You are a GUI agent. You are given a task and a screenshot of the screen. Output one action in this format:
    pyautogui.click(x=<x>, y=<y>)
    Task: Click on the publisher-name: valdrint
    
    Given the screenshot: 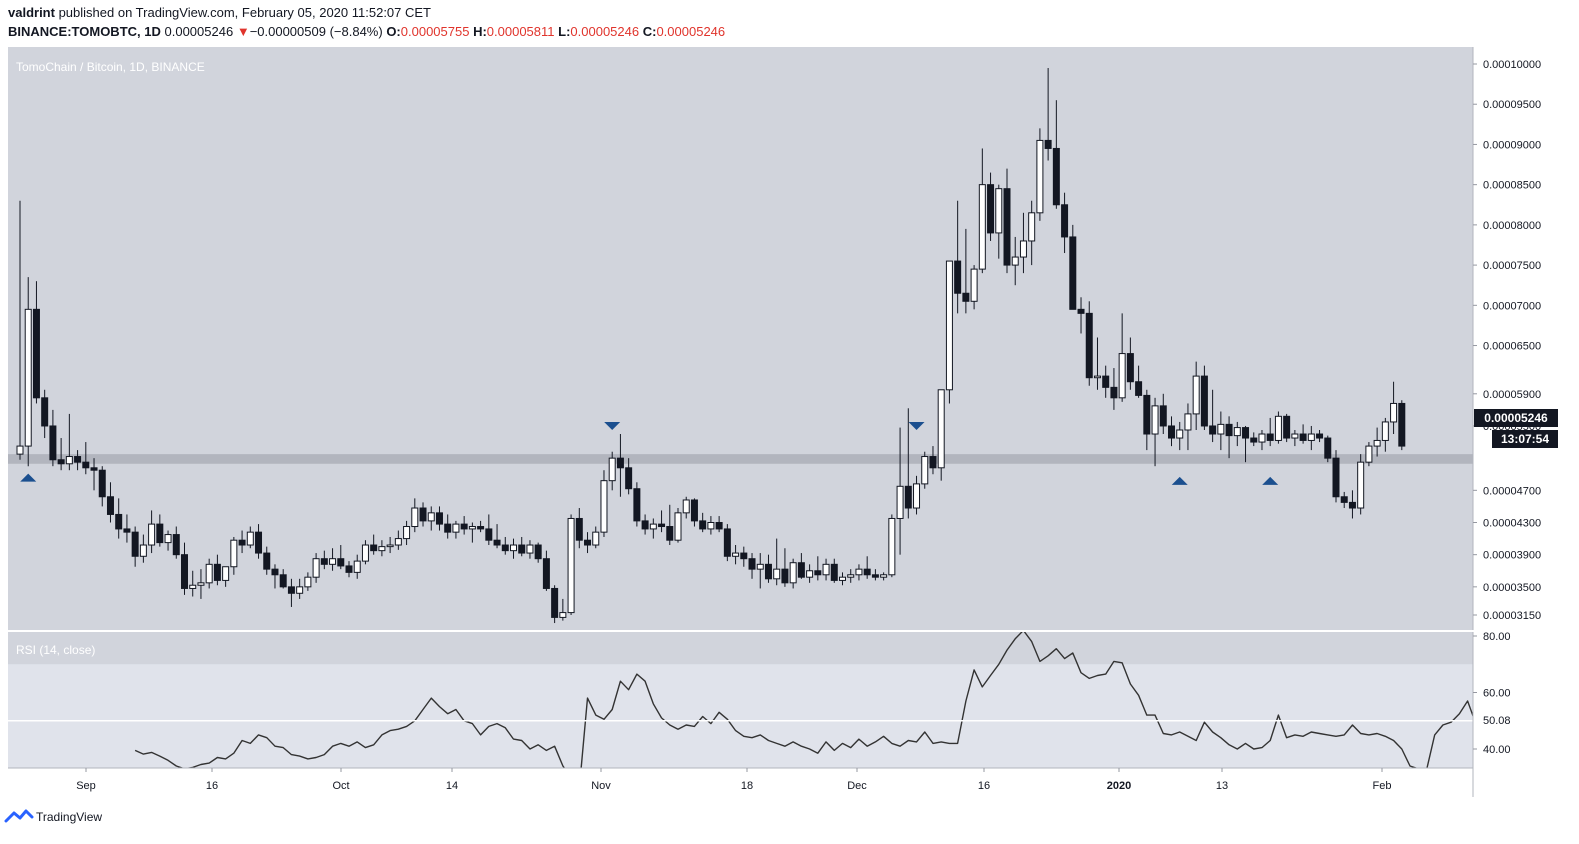 What is the action you would take?
    pyautogui.click(x=31, y=12)
    